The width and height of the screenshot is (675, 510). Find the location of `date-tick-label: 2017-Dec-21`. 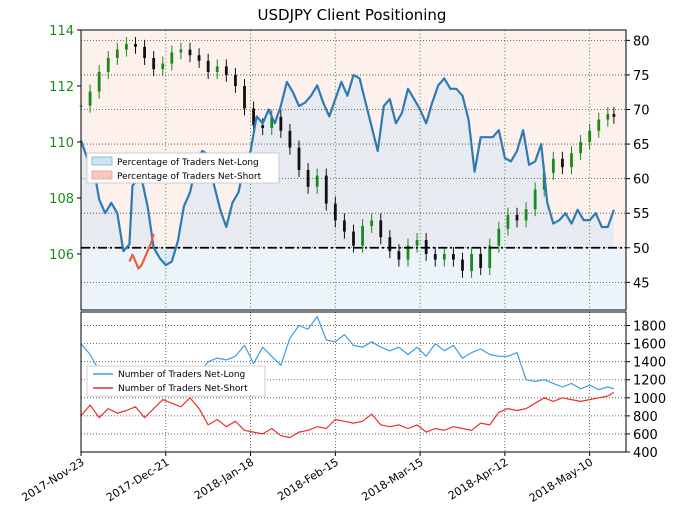

date-tick-label: 2017-Dec-21 is located at coordinates (137, 480).